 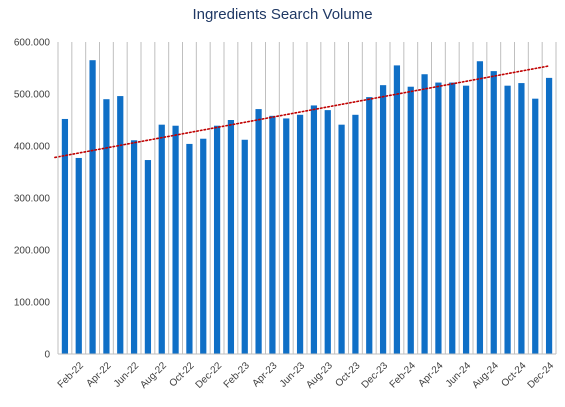 I want to click on x-tick-label: Apr-22, so click(x=99, y=374).